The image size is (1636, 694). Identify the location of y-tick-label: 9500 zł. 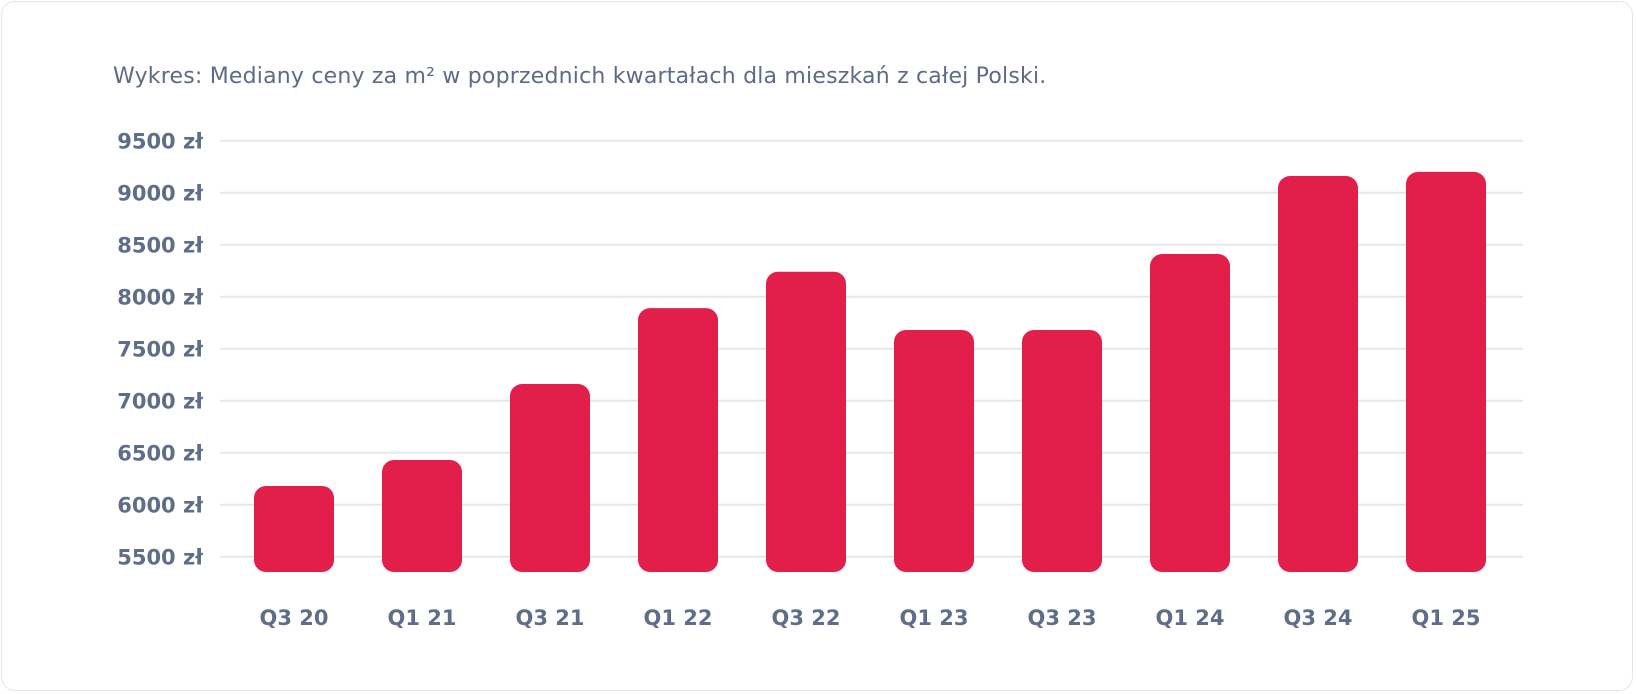
(160, 142).